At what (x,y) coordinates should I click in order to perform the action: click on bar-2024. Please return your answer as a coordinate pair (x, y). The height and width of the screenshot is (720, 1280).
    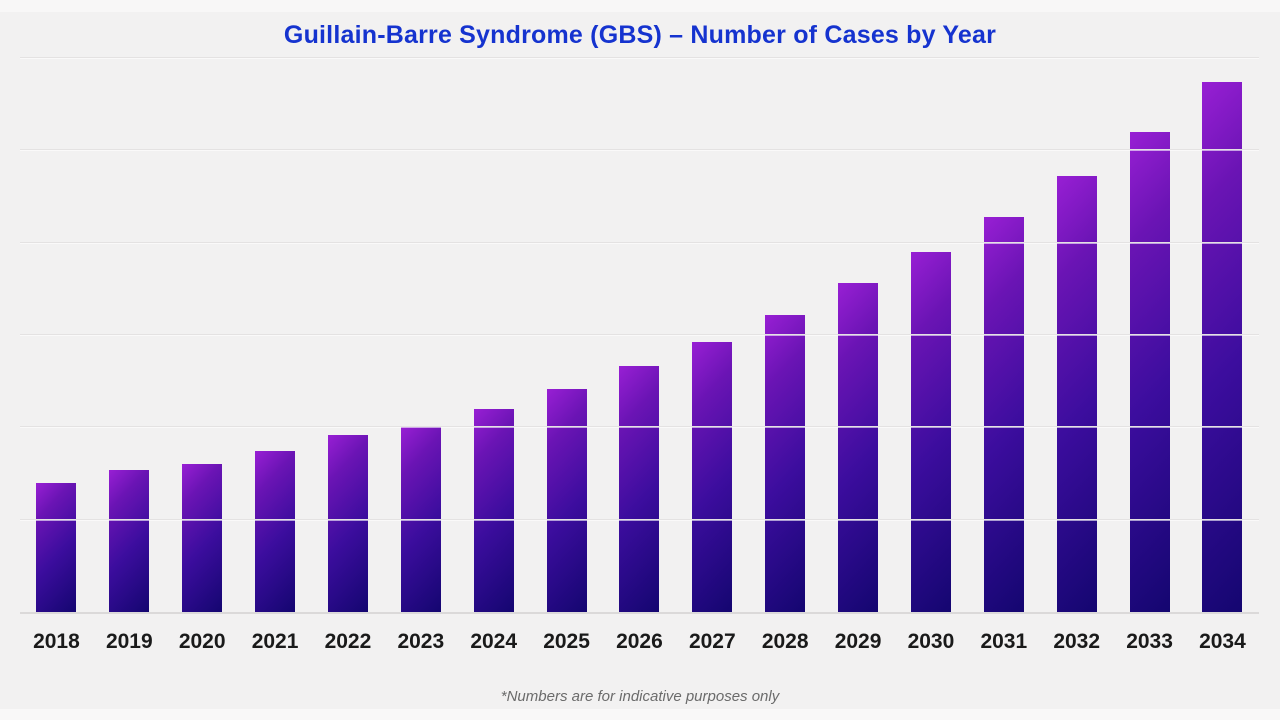
    Looking at the image, I should click on (493, 510).